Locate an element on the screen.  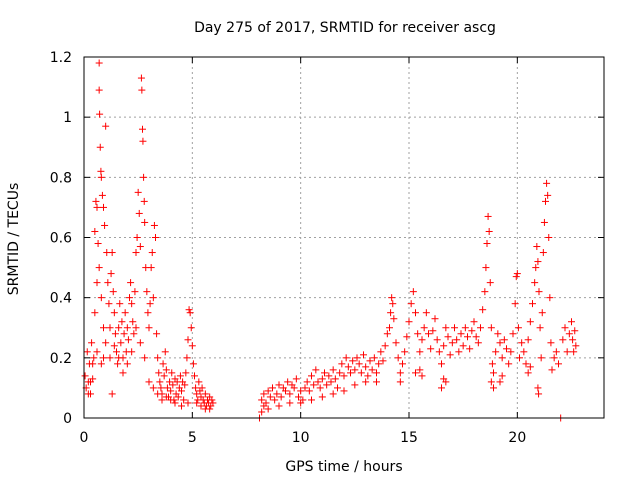
y-tick-label: 1.2 is located at coordinates (61, 58).